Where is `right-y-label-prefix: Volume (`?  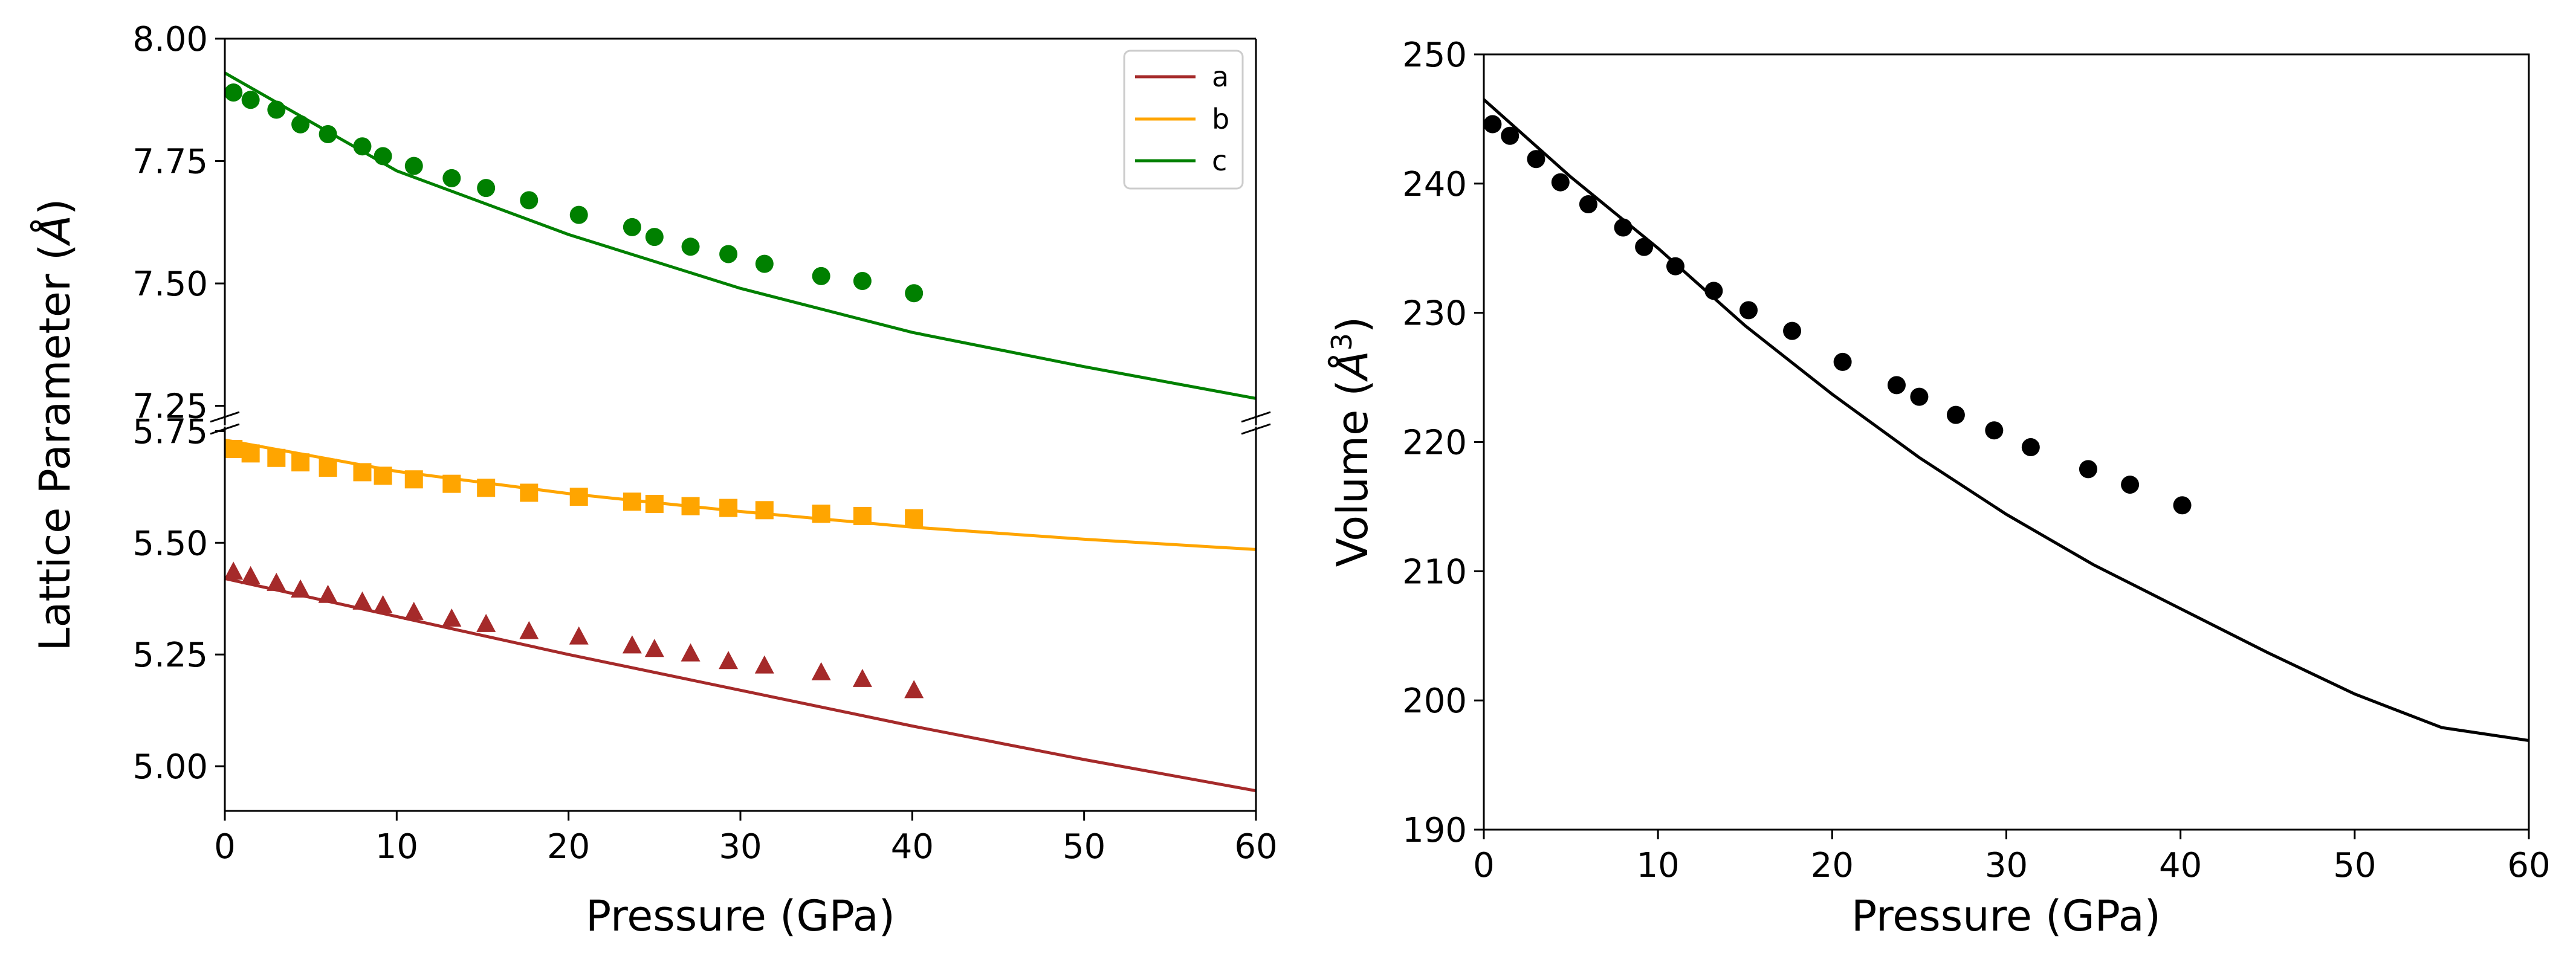
right-y-label-prefix: Volume ( is located at coordinates (1352, 473).